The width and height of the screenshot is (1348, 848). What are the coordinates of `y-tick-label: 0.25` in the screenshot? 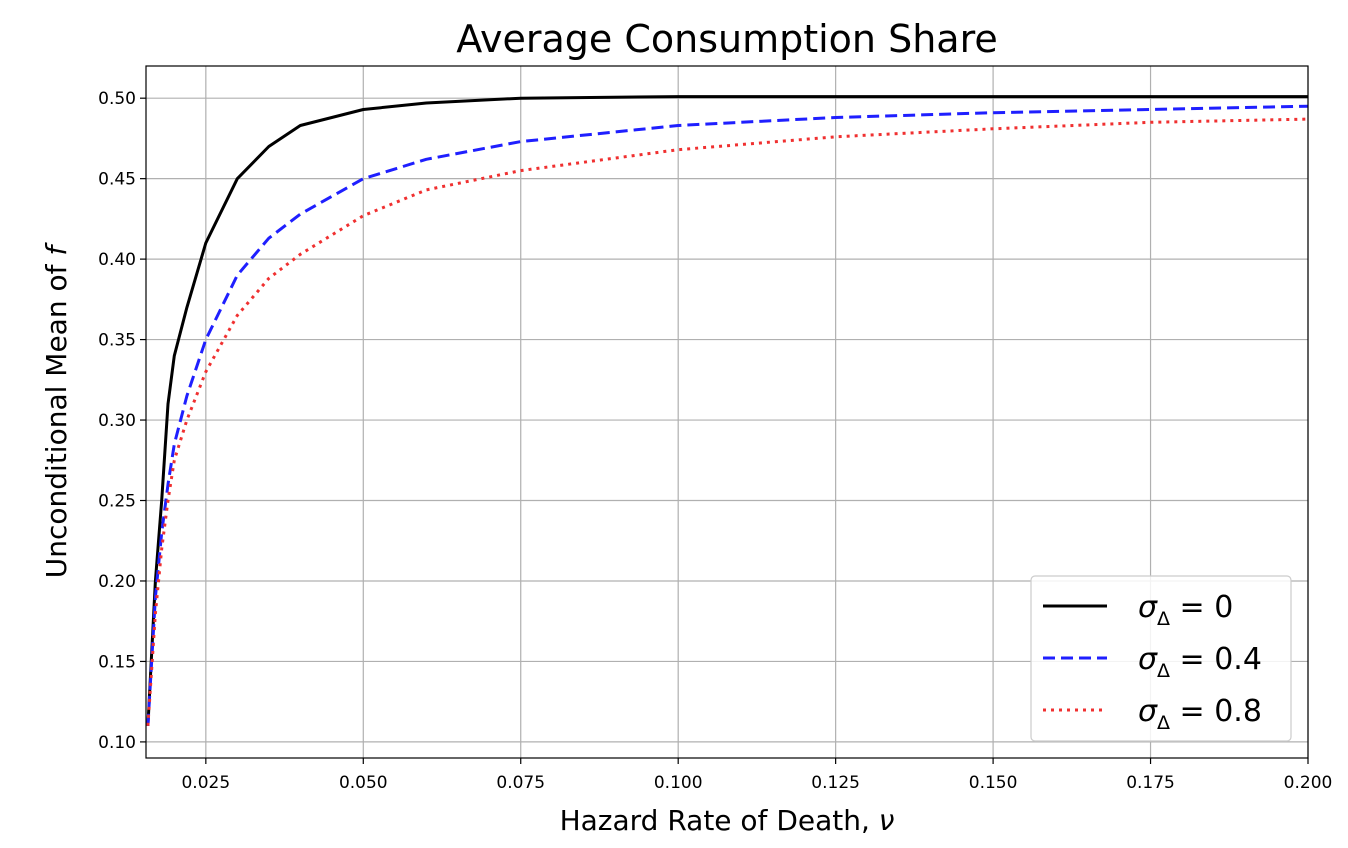 It's located at (117, 502).